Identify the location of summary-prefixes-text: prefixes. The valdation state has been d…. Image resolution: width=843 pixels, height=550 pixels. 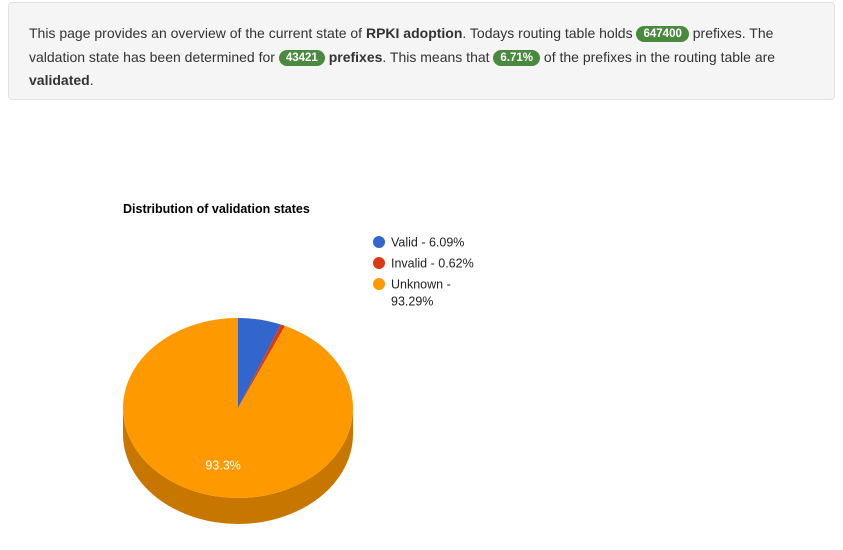
(401, 45).